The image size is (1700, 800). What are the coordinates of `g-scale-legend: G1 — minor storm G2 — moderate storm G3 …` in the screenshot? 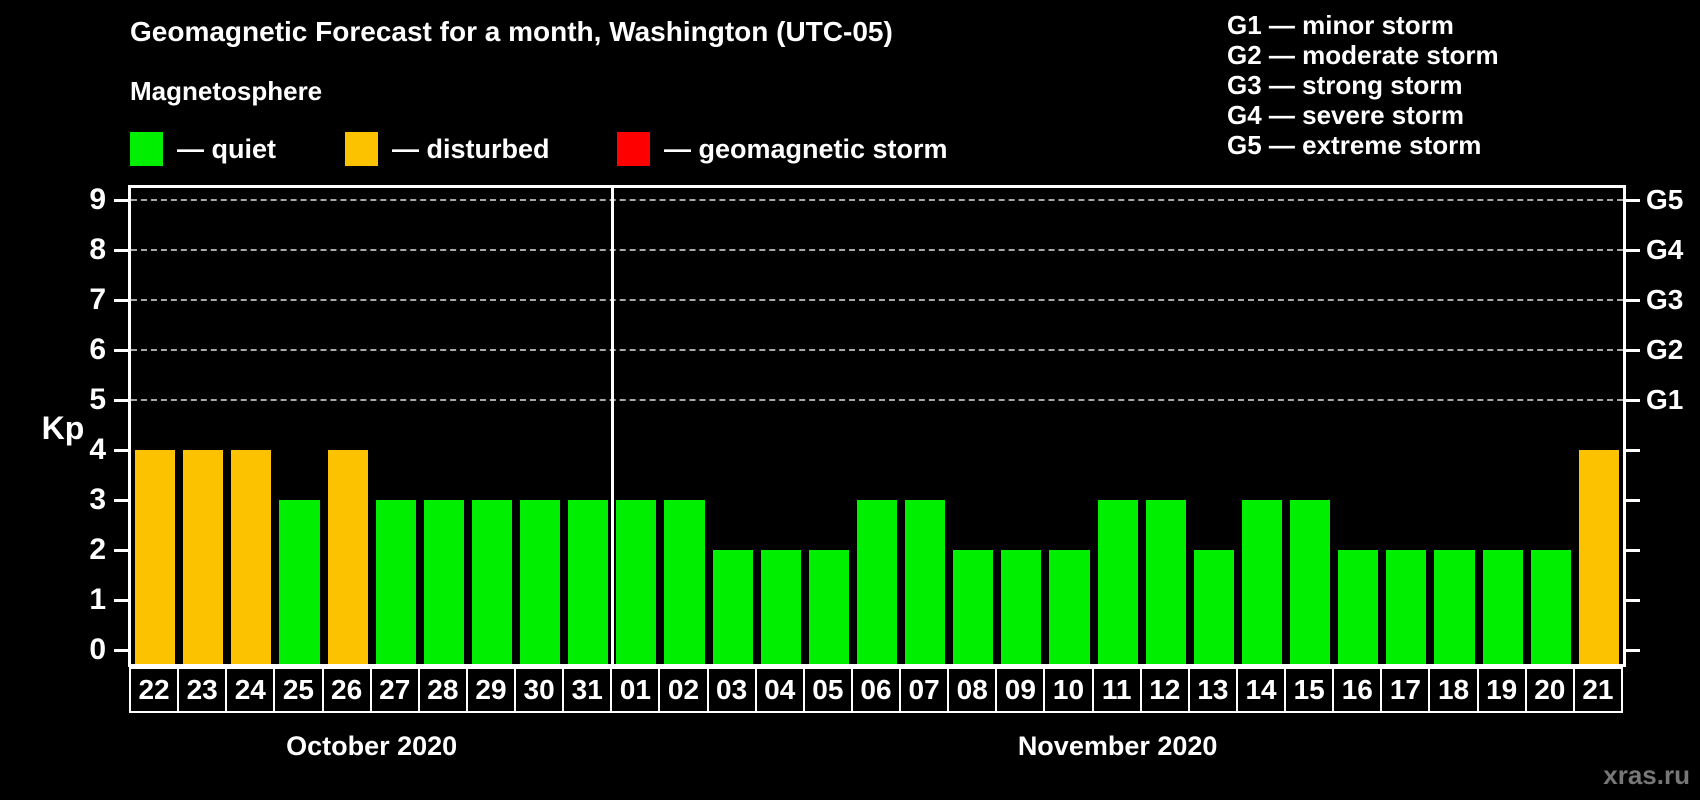 It's located at (1363, 85).